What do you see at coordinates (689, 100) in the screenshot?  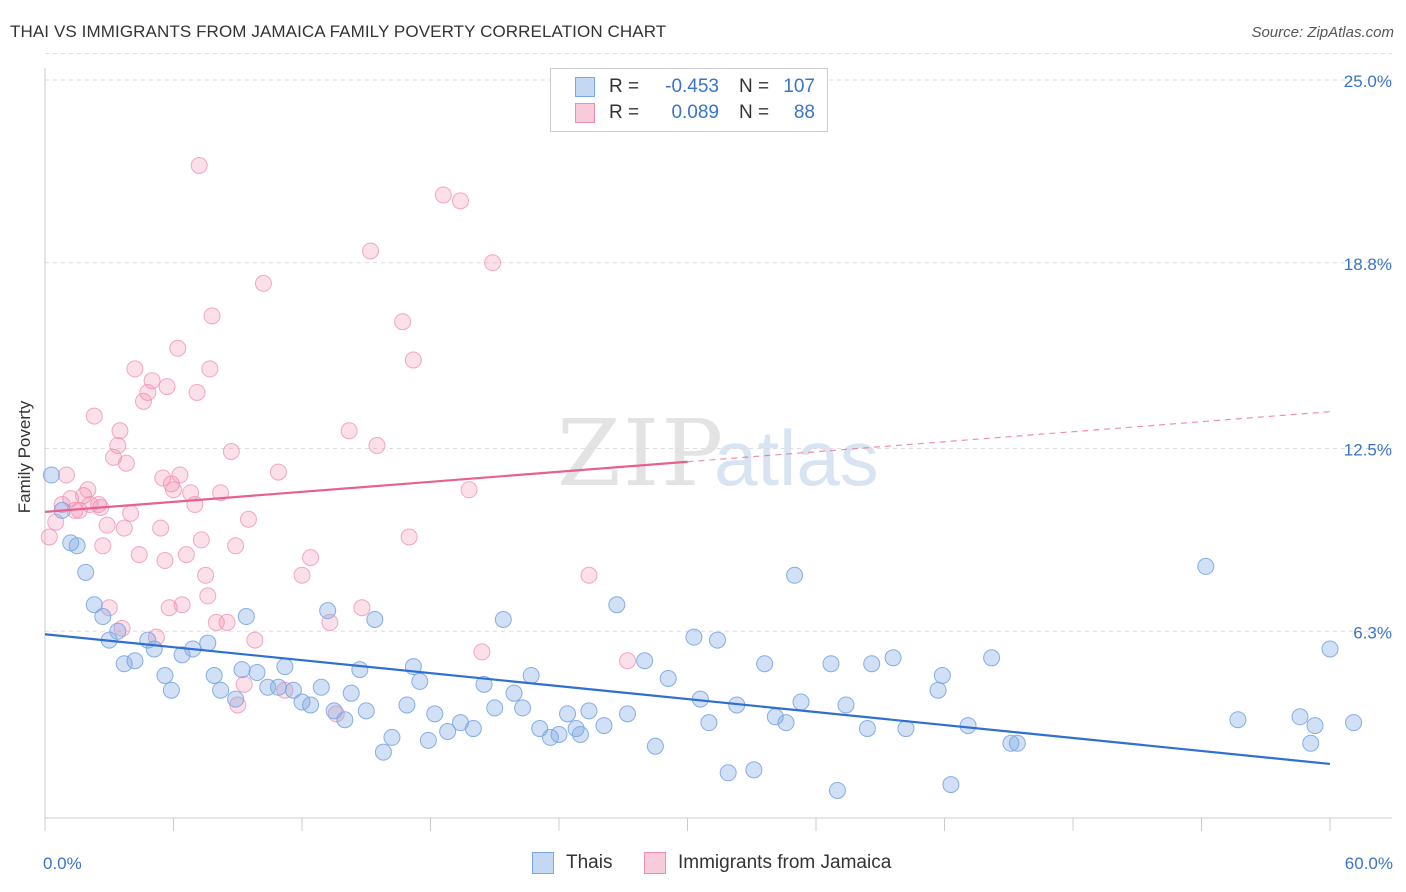 I see `correlation-legend: R = -0.453 N = 107 R = 0.089 N = 88` at bounding box center [689, 100].